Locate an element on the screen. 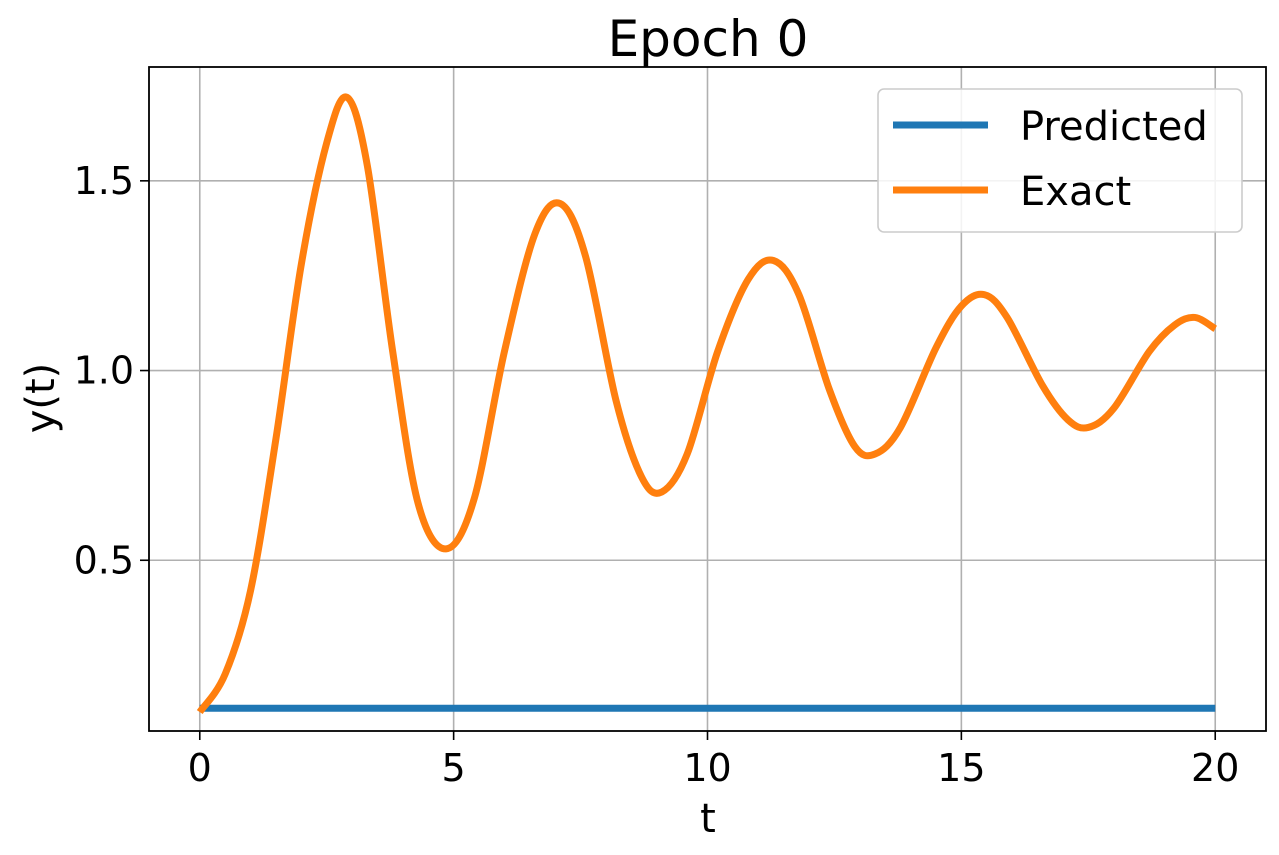  y-tick-label: 1.0 is located at coordinates (104, 371).